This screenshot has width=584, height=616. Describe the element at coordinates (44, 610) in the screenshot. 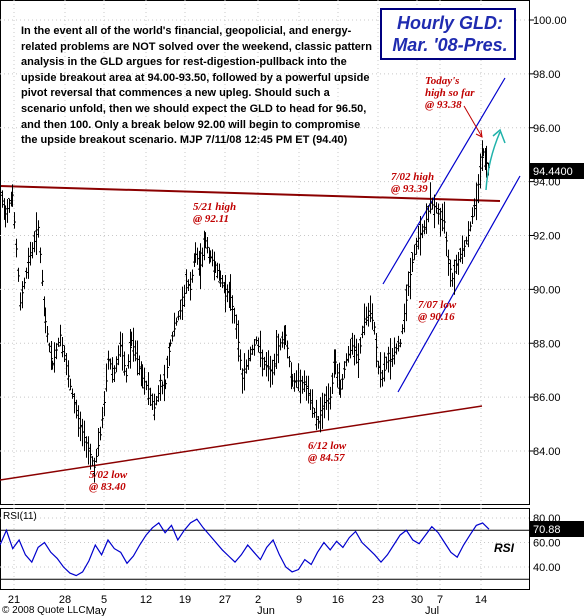

I see `copyright: © 2008 Quote LLC` at that location.